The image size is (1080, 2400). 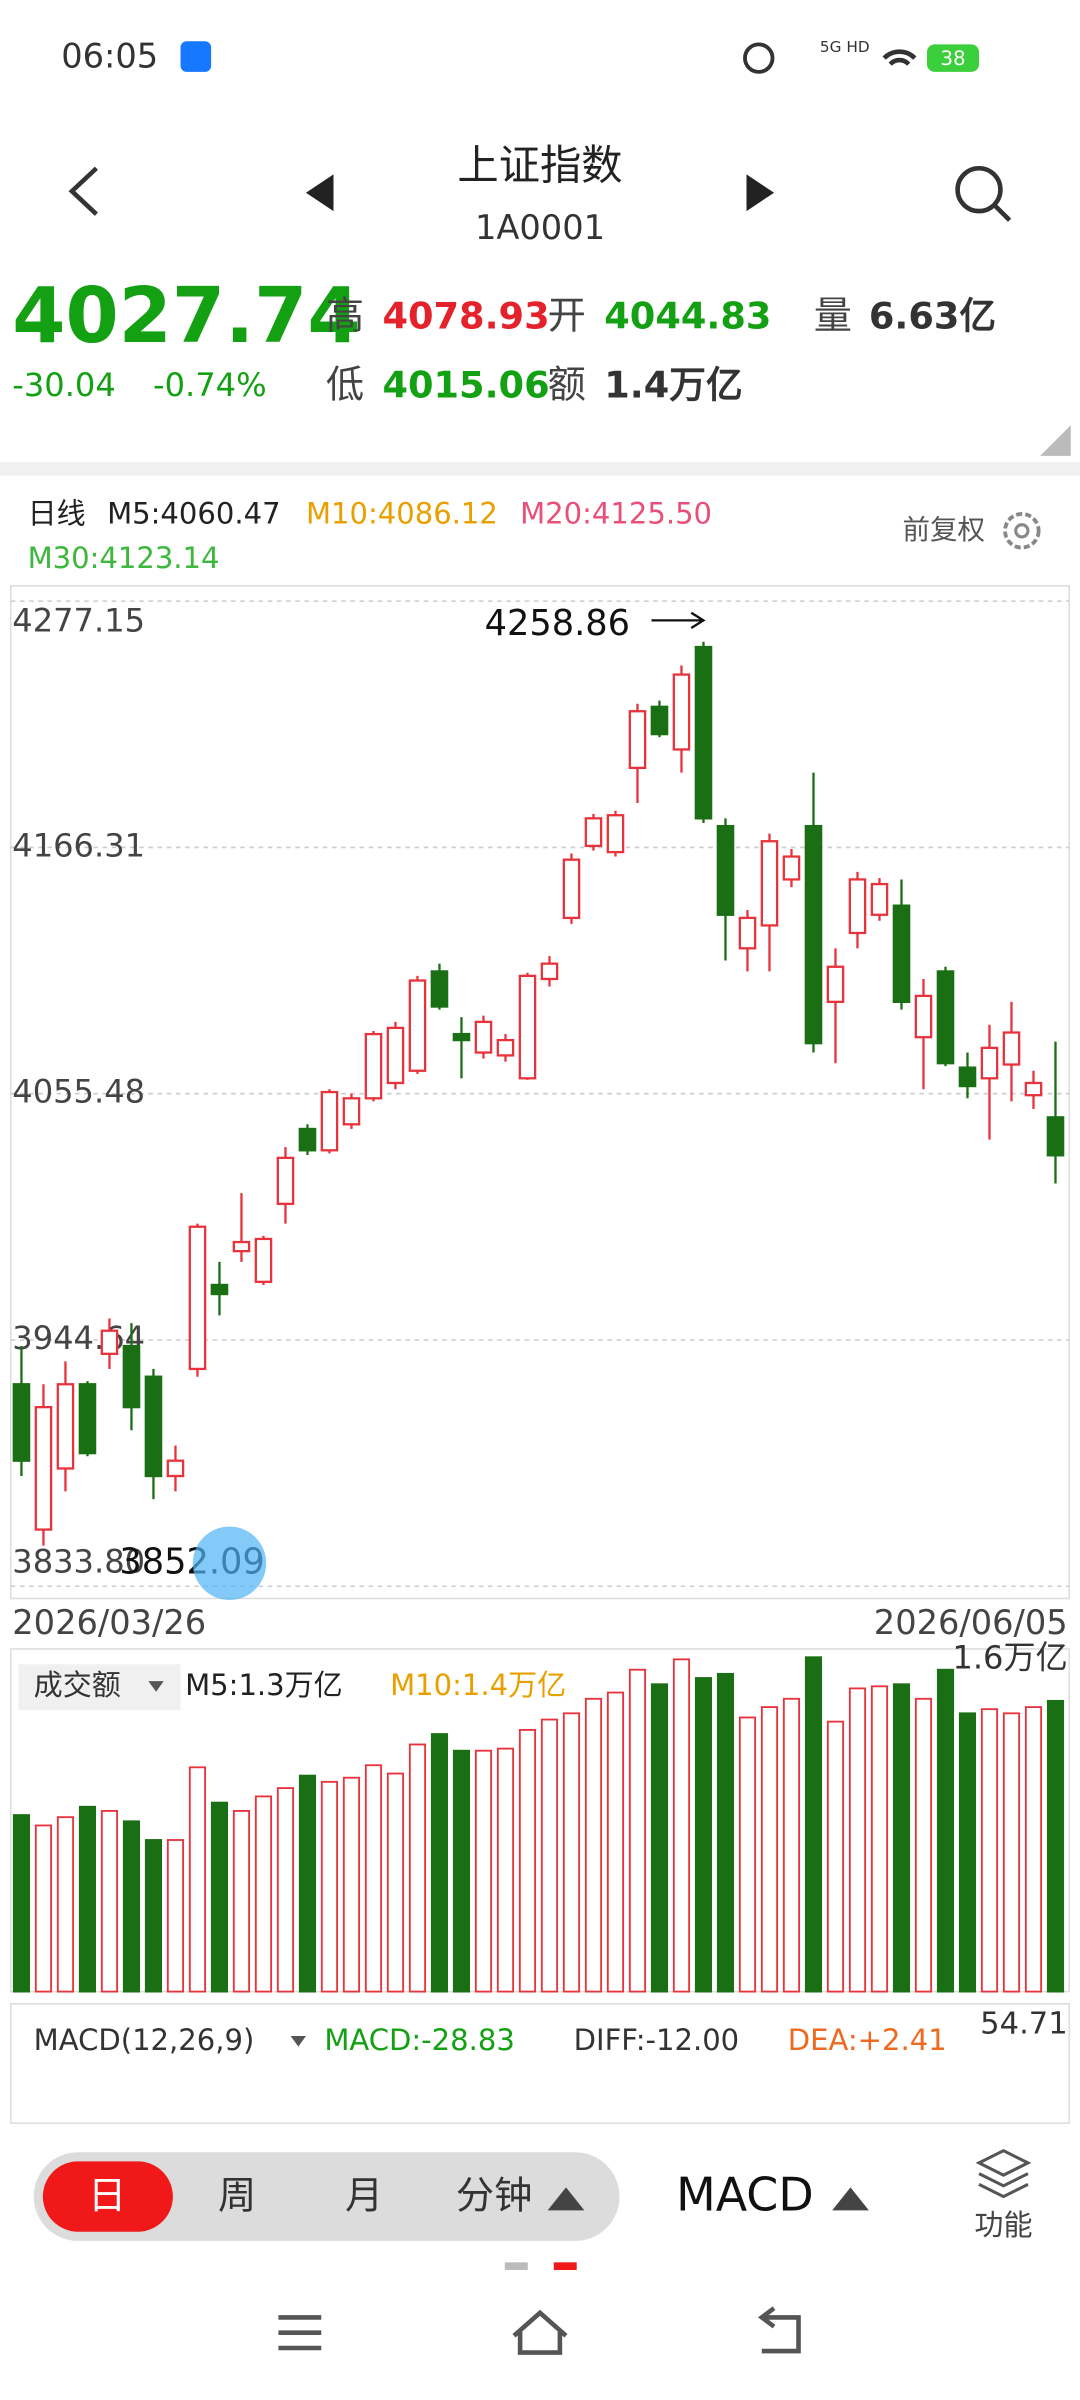 I want to click on y-tick-label: 1.6万亿, so click(x=1009, y=1657).